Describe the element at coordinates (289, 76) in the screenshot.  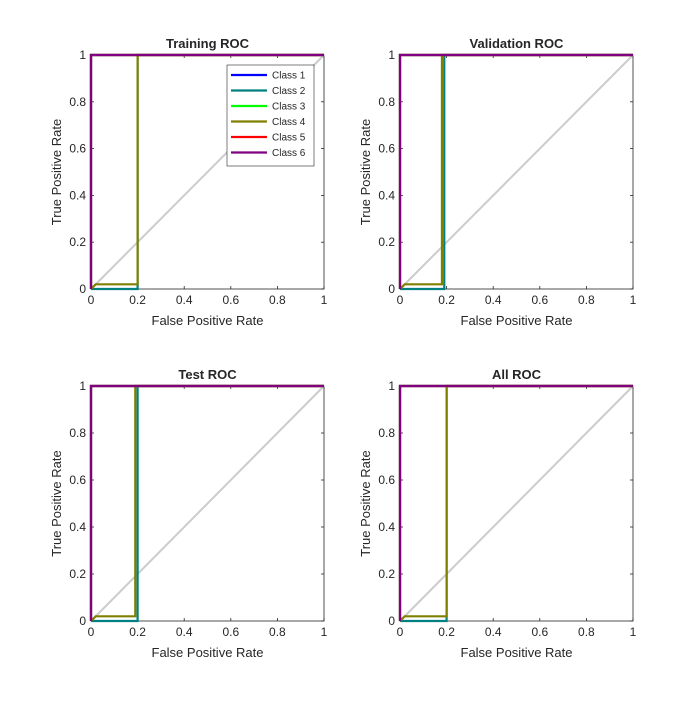
I see `legend-label-class-1: Class 1` at that location.